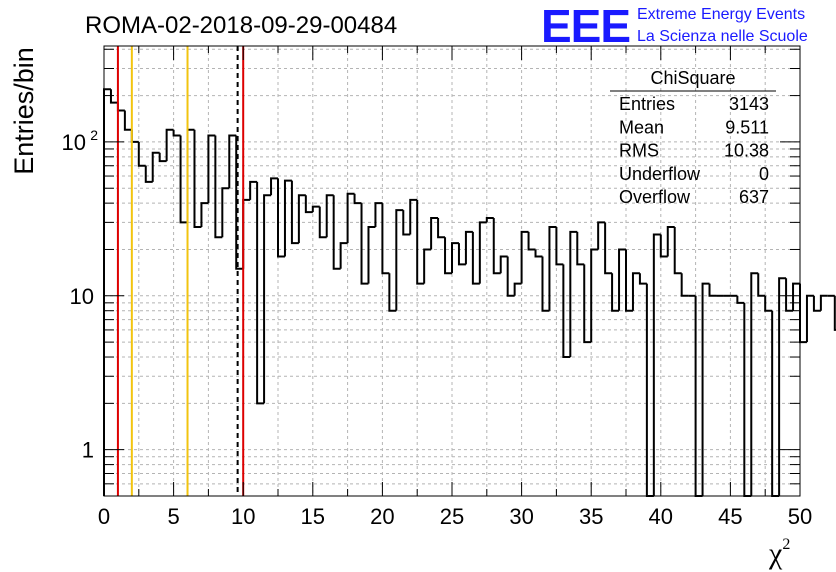  I want to click on y-tick-label-exponent: 2, so click(94, 135).